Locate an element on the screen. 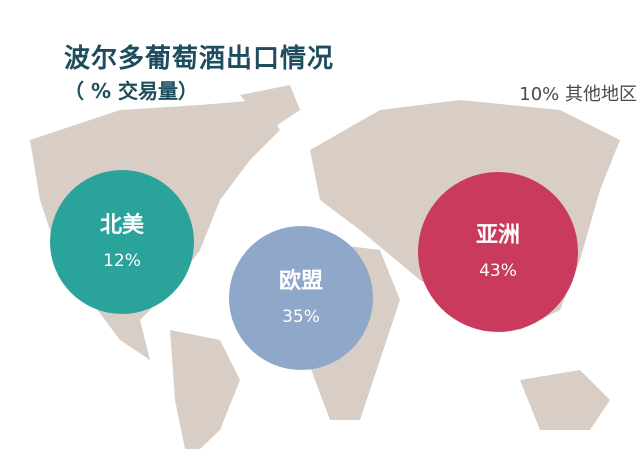 The image size is (641, 449). bubble-value-label: 35% is located at coordinates (301, 317).